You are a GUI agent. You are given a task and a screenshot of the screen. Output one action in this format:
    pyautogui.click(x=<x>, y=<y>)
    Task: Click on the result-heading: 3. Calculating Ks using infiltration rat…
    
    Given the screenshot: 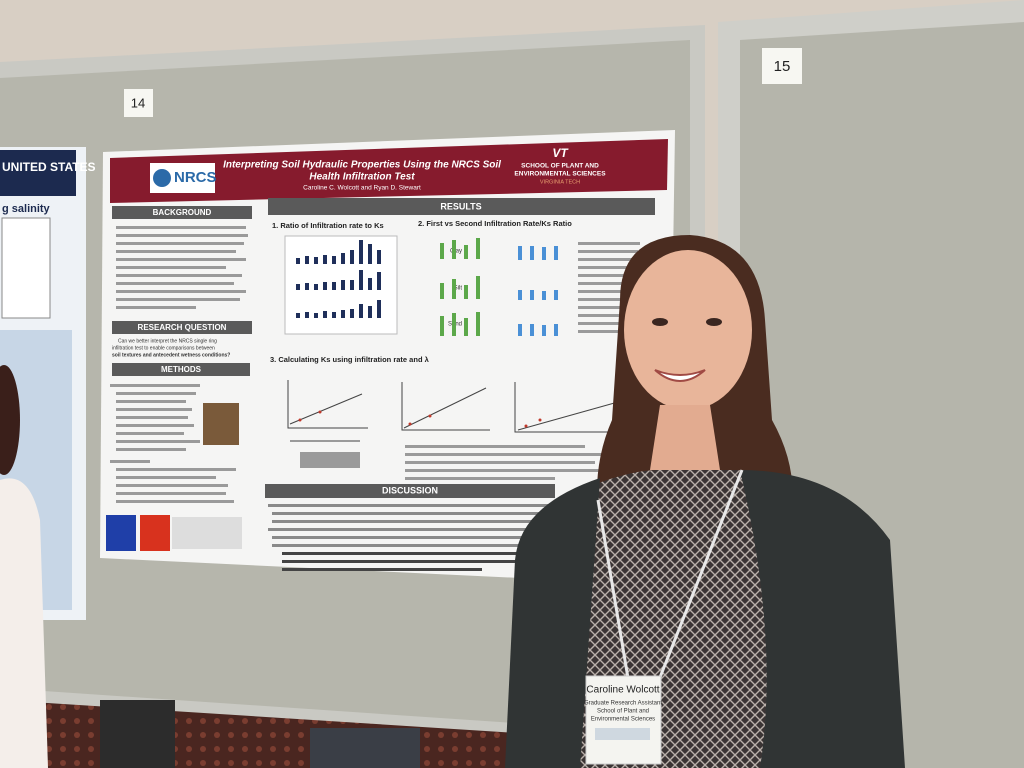 What is the action you would take?
    pyautogui.click(x=350, y=359)
    